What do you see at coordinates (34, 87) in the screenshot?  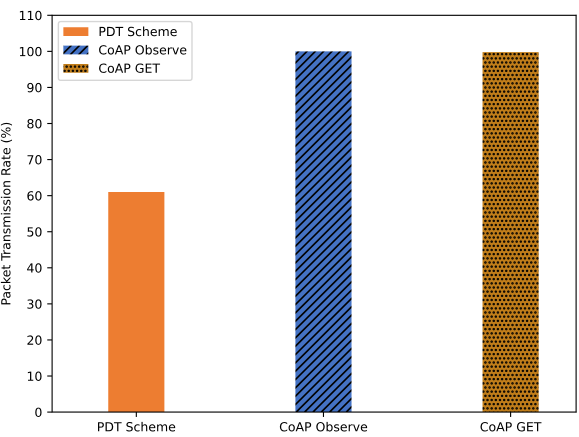 I see `y-tick-label: 90` at bounding box center [34, 87].